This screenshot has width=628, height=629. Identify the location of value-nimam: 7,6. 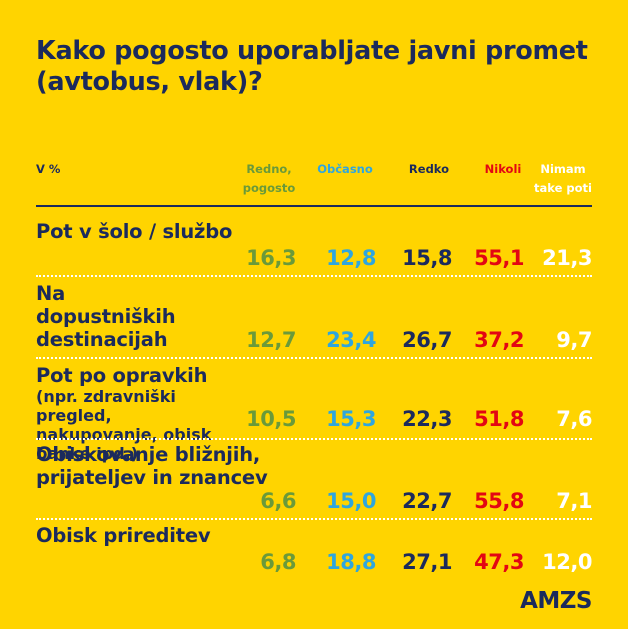
(574, 419).